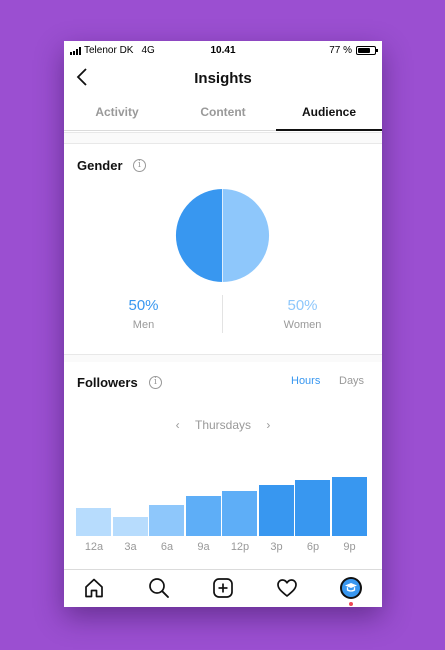 Image resolution: width=445 pixels, height=650 pixels. What do you see at coordinates (287, 588) in the screenshot?
I see `activity-heart-icon` at bounding box center [287, 588].